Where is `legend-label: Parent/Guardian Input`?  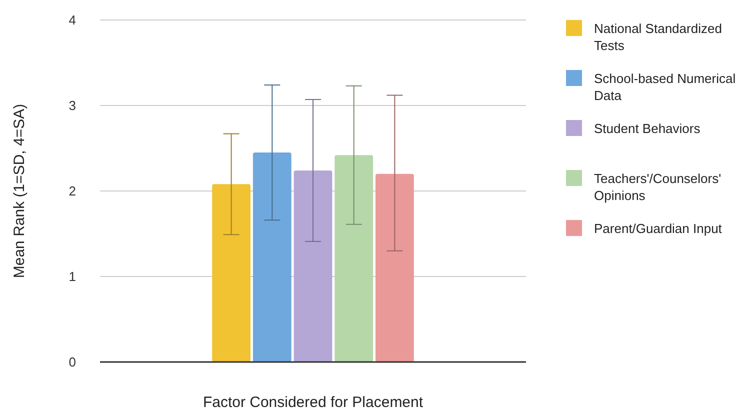 legend-label: Parent/Guardian Input is located at coordinates (658, 228).